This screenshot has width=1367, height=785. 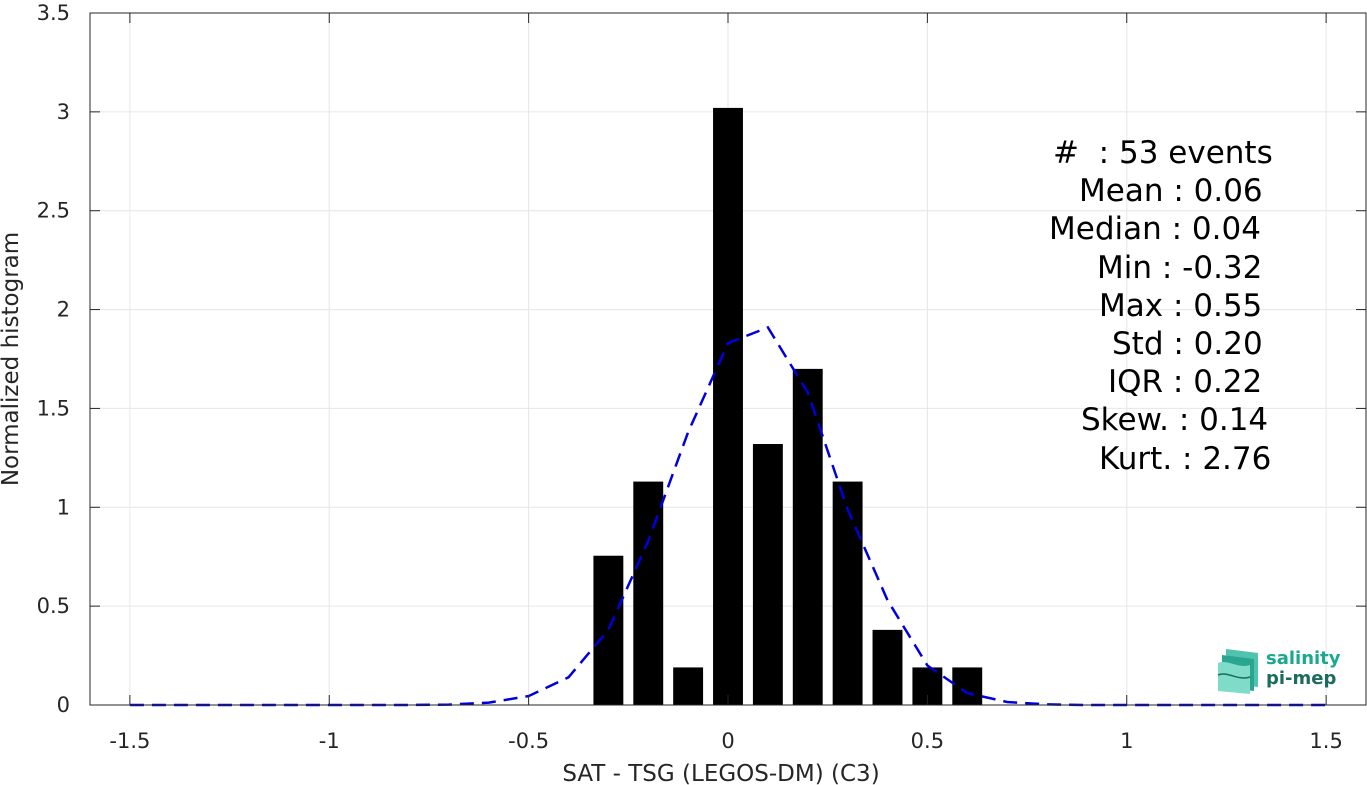 What do you see at coordinates (528, 741) in the screenshot?
I see `x-tick-label: -0.5` at bounding box center [528, 741].